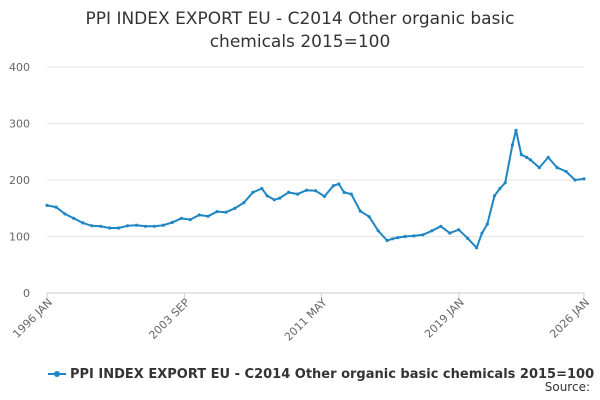 Image resolution: width=600 pixels, height=400 pixels. I want to click on source-label: Source:, so click(567, 387).